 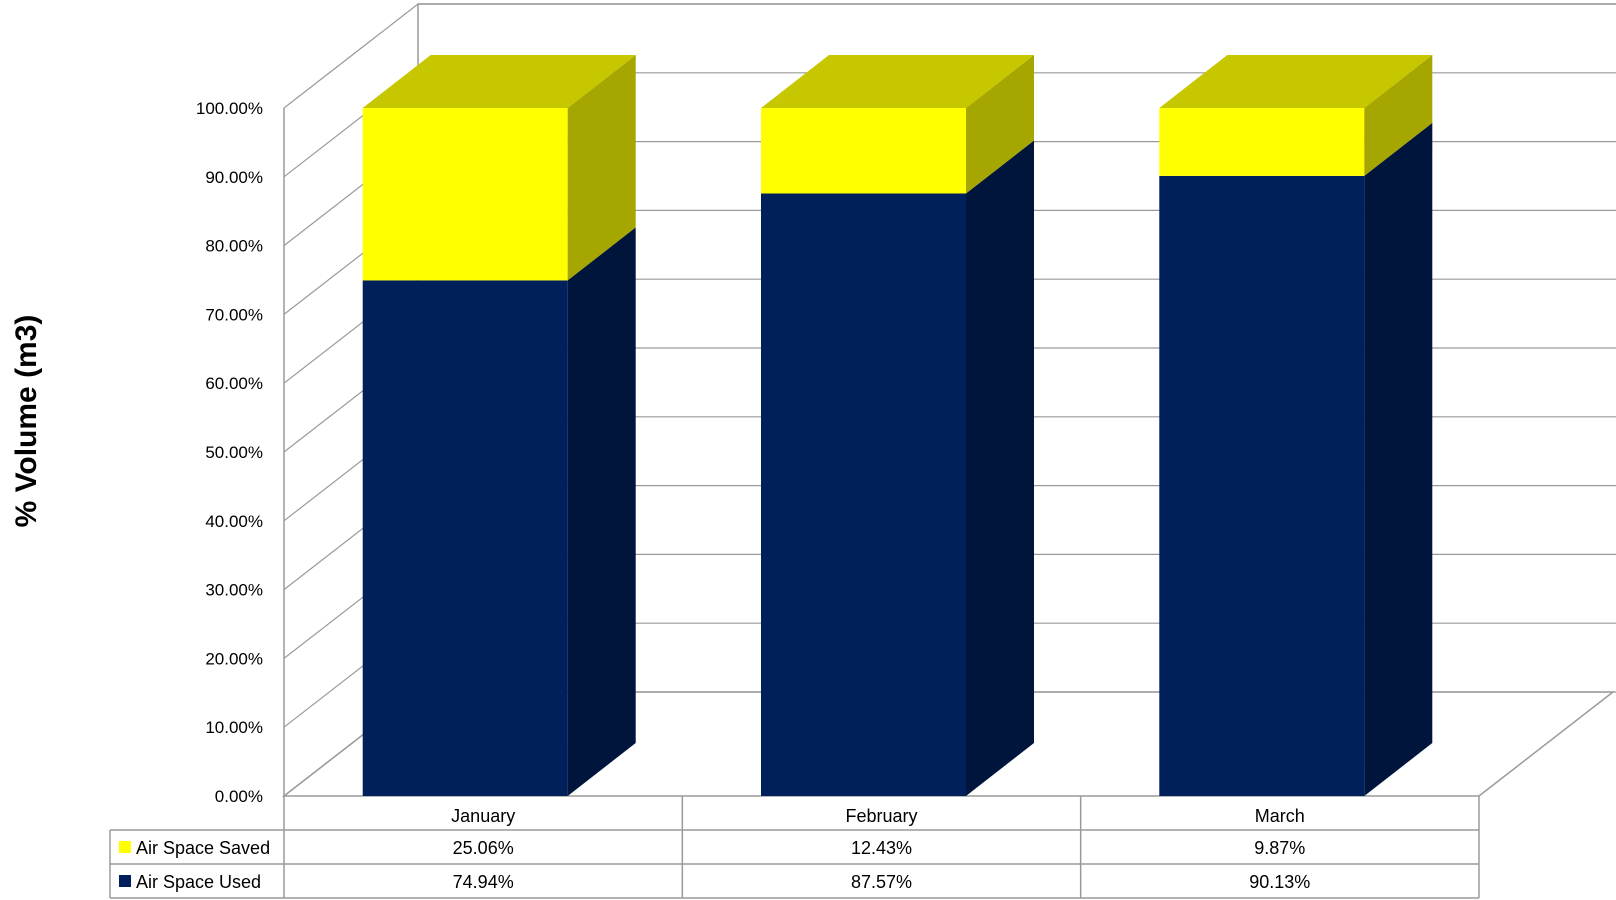 I want to click on table-value: 9.87%, so click(x=1279, y=848).